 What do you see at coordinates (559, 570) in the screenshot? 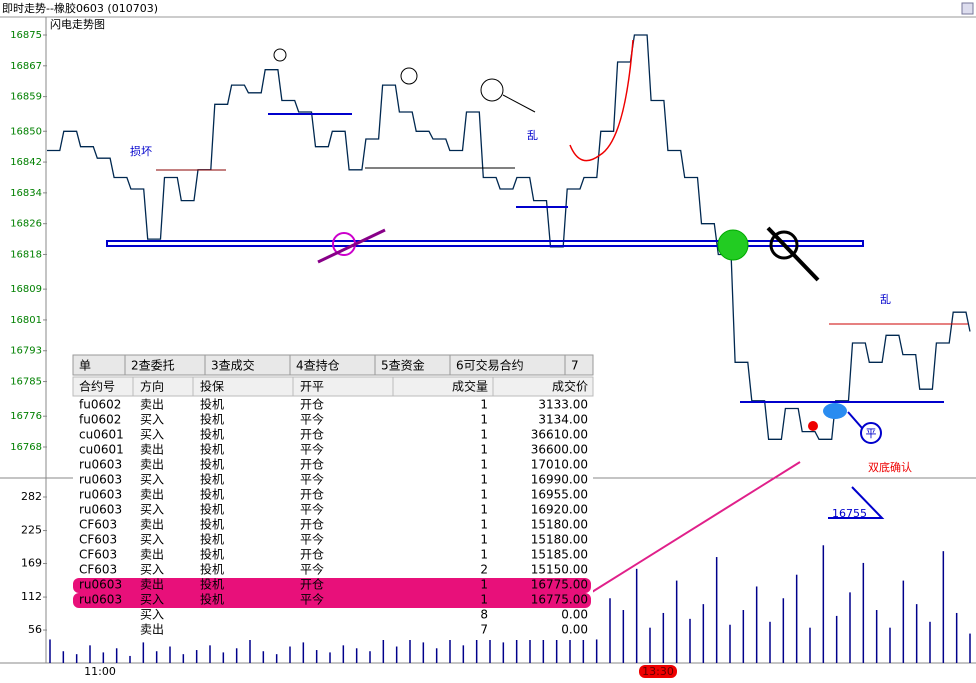
I see `table-cell: 15150.00` at bounding box center [559, 570].